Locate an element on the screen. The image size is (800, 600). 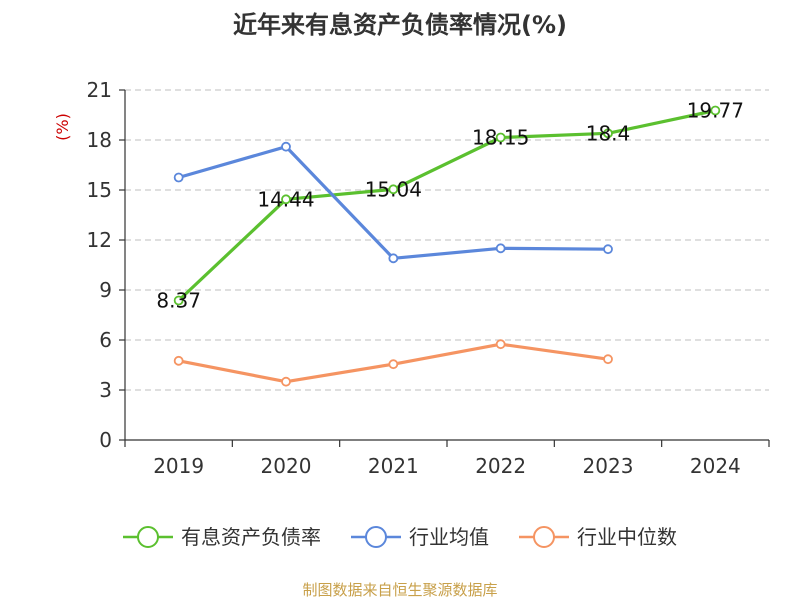
y-tick-label: 18 is located at coordinates (99, 140).